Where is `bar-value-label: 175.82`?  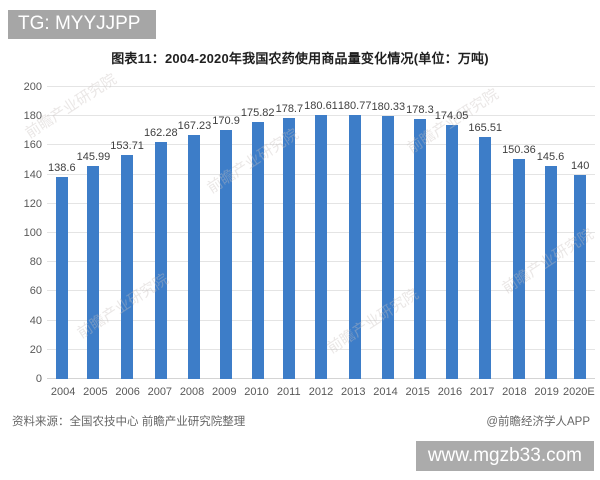
bar-value-label: 175.82 is located at coordinates (257, 113).